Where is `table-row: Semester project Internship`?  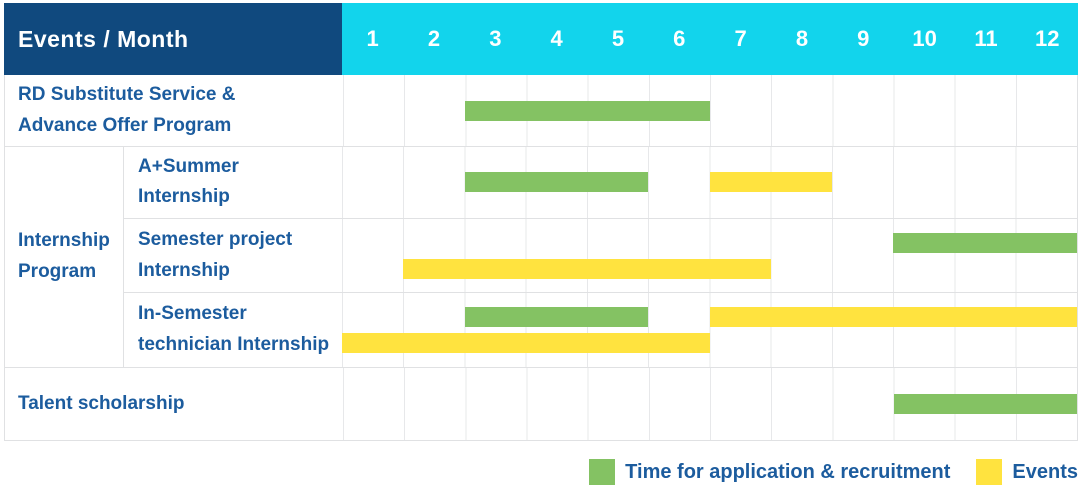
table-row: Semester project Internship is located at coordinates (600, 256).